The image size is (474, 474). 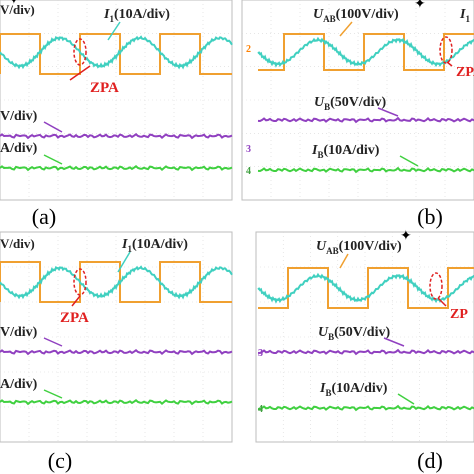 What do you see at coordinates (409, 161) in the screenshot?
I see `panel-b-bottom-arrow` at bounding box center [409, 161].